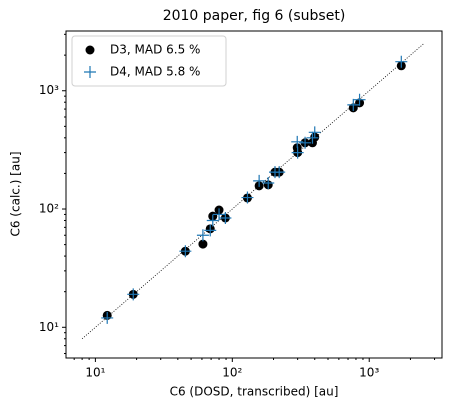  Describe the element at coordinates (49, 209) in the screenshot. I see `y-tick-label: 10²` at that location.